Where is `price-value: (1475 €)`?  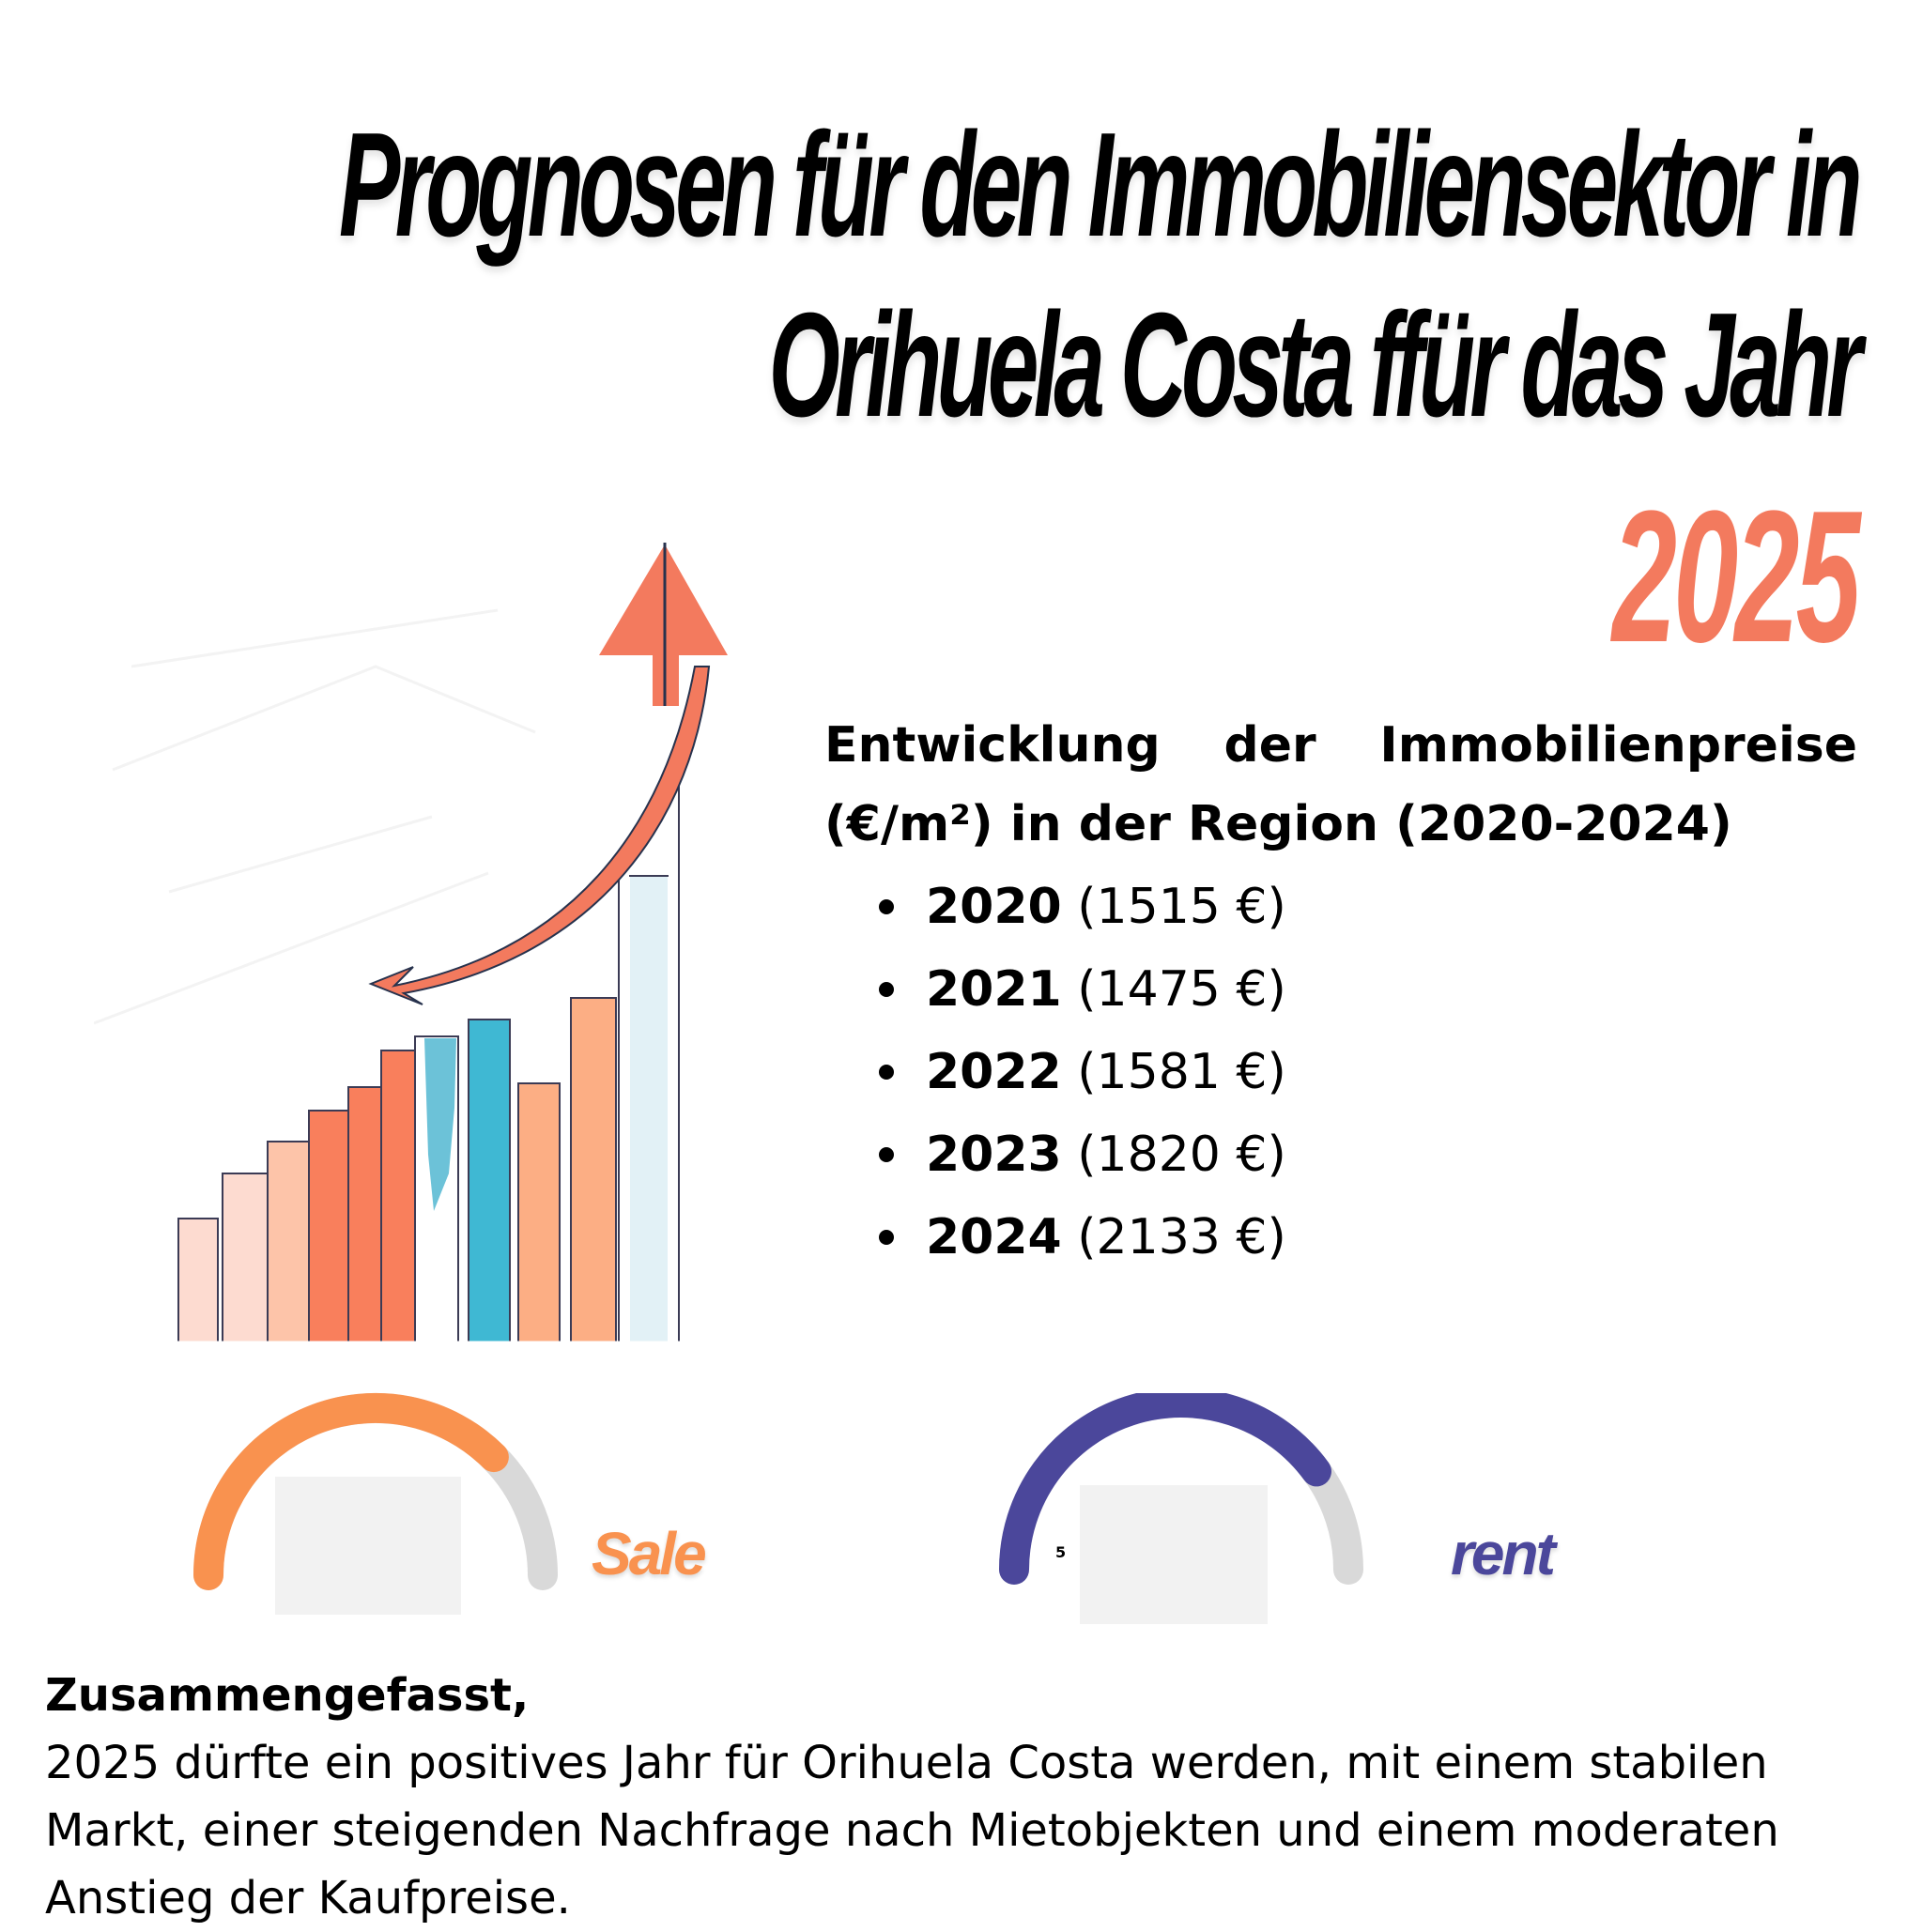 price-value: (1475 €) is located at coordinates (1181, 990).